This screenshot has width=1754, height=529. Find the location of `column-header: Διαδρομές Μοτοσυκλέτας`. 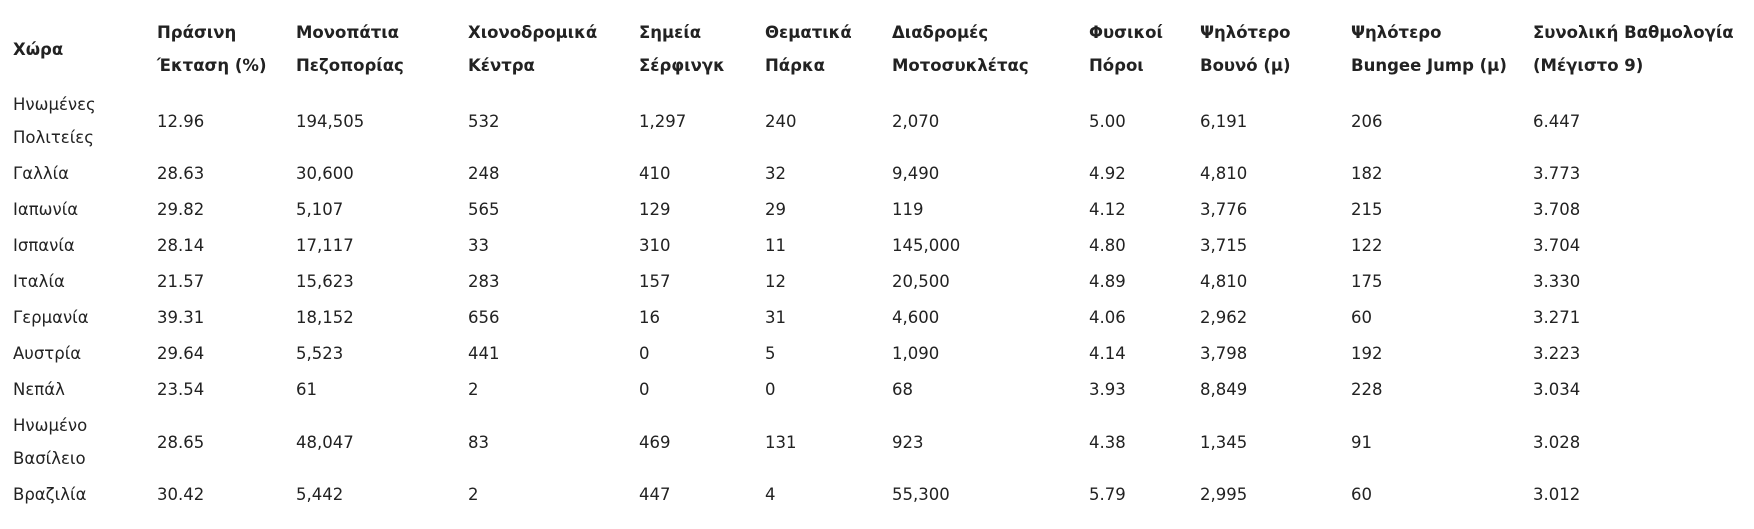

column-header: Διαδρομές Μοτοσυκλέτας is located at coordinates (960, 49).